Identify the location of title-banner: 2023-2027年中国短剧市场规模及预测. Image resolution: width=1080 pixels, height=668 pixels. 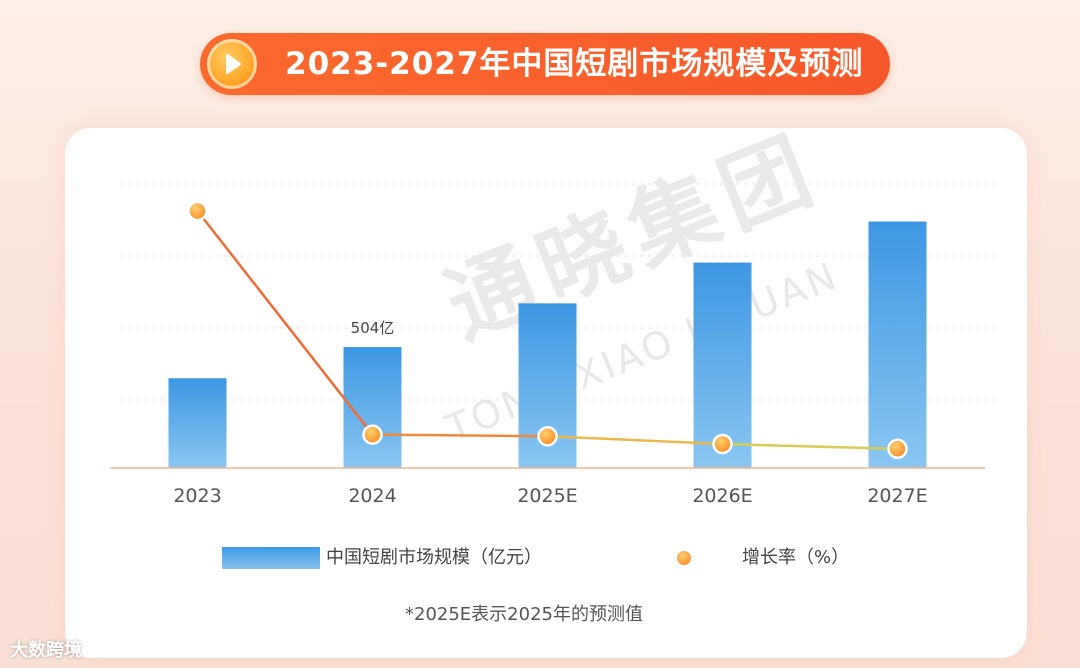
(545, 64).